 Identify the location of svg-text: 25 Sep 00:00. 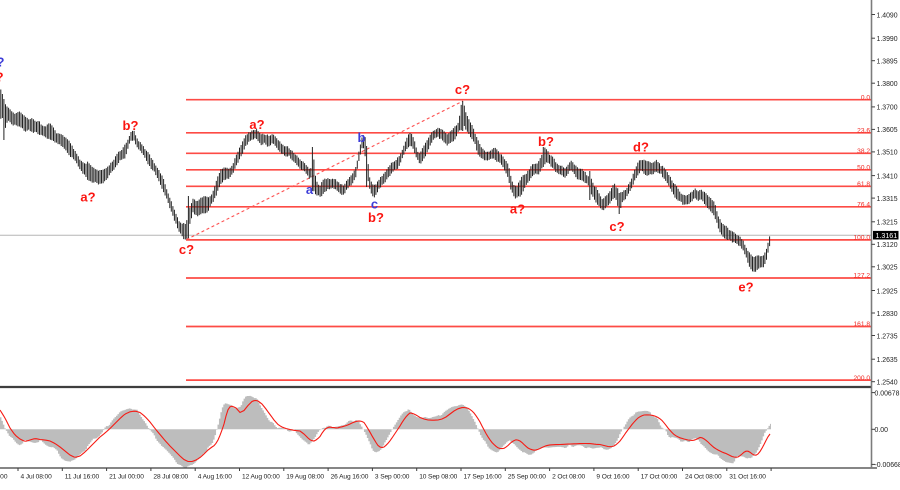
(527, 477).